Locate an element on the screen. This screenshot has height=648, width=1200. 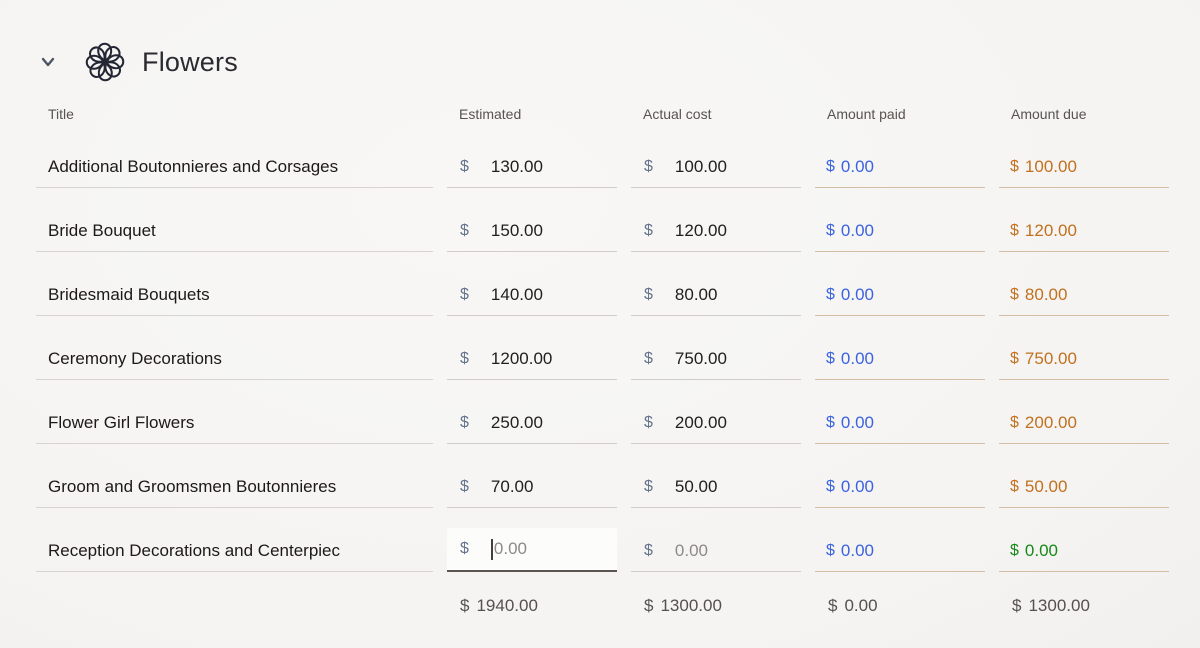
estimated-input: $140.00 is located at coordinates (532, 295).